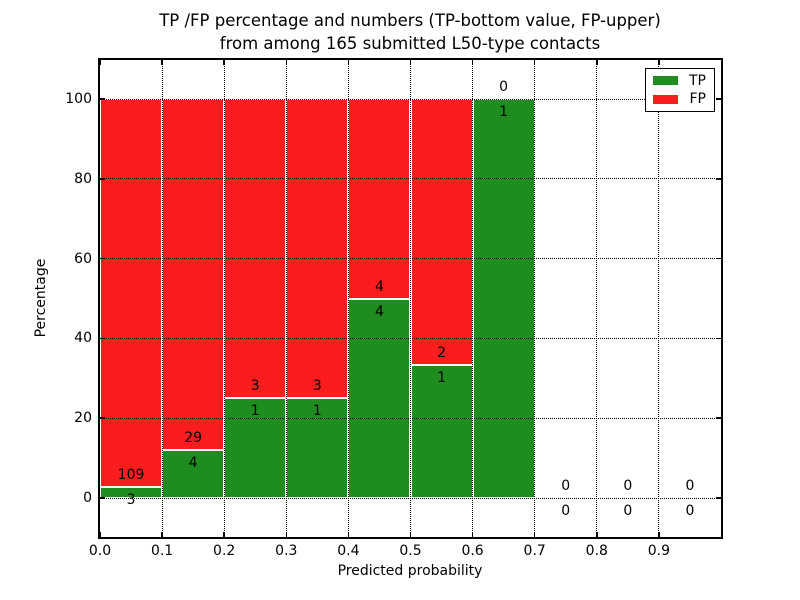  Describe the element at coordinates (665, 81) in the screenshot. I see `tp-legend-swatch` at that location.